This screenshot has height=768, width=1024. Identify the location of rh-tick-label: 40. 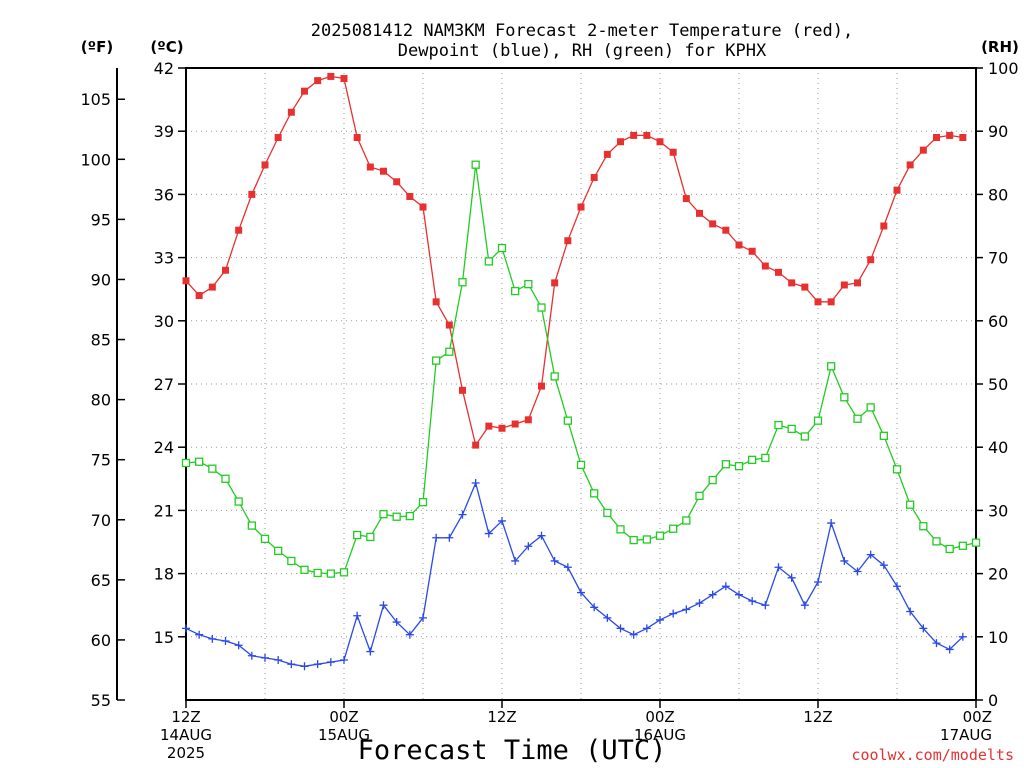
(998, 447).